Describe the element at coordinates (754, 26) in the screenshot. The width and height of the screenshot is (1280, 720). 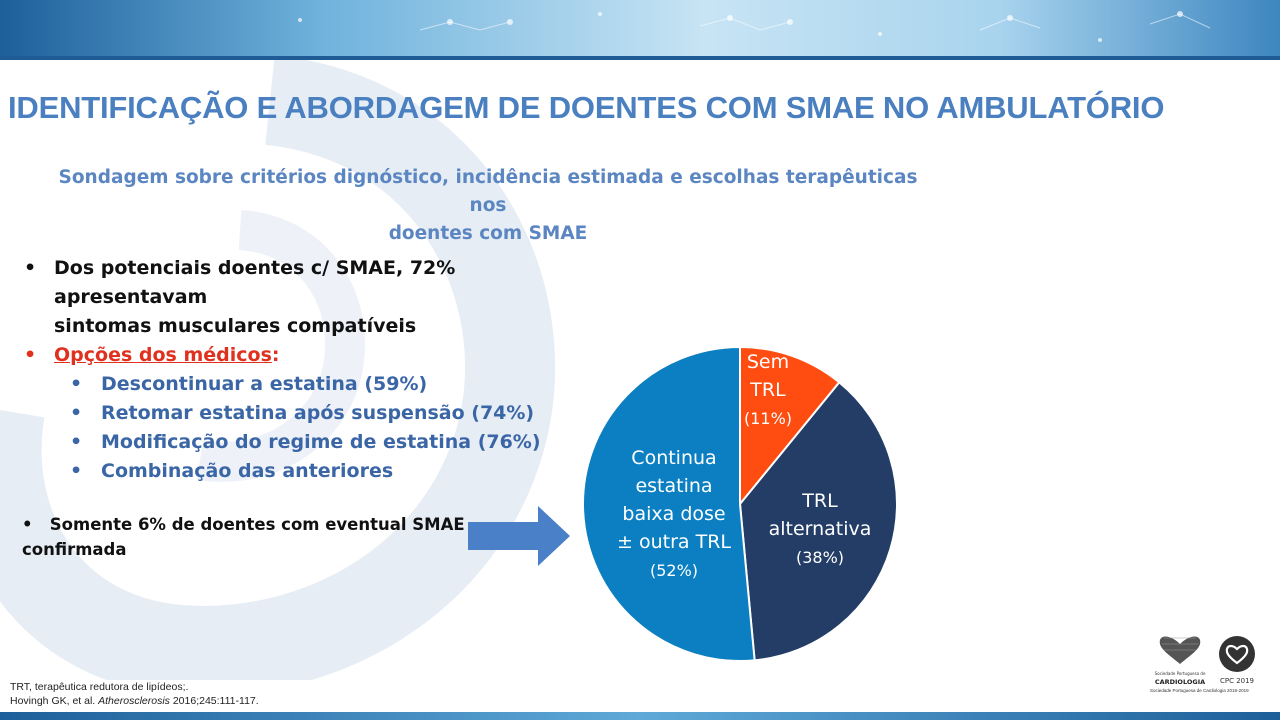
I see `molecule-decoration` at that location.